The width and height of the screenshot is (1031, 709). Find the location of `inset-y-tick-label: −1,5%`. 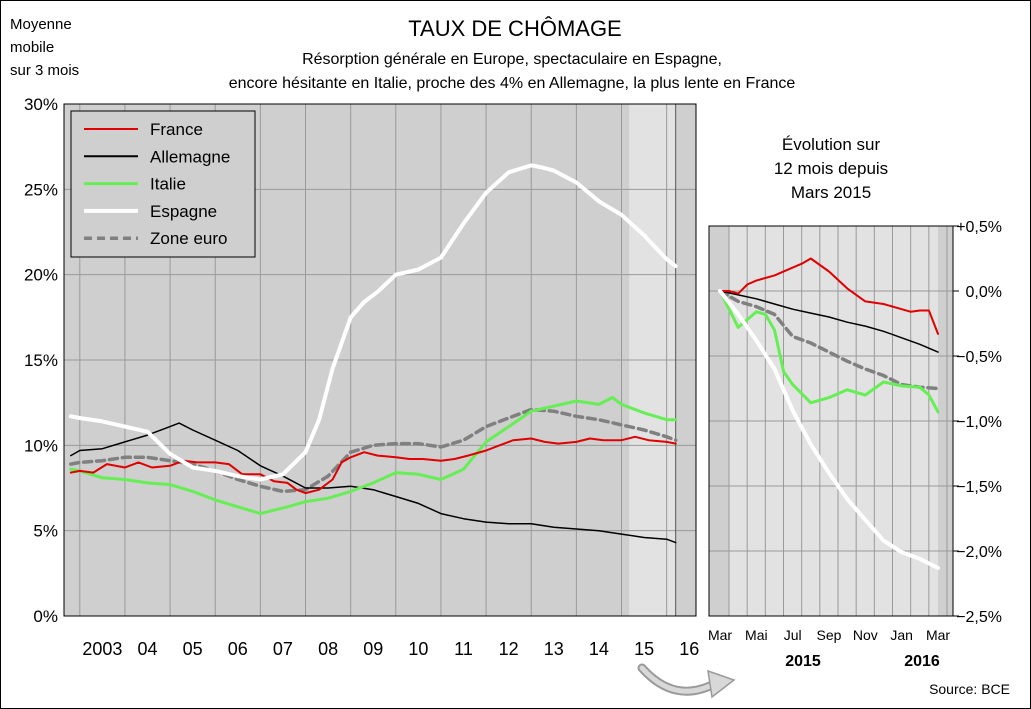

inset-y-tick-label: −1,5% is located at coordinates (979, 487).